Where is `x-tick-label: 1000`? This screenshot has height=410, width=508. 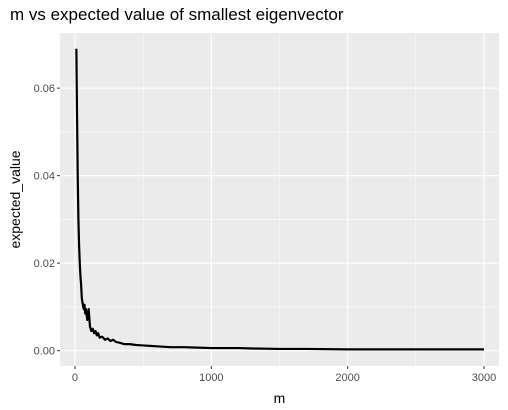
x-tick-label: 1000 is located at coordinates (211, 378).